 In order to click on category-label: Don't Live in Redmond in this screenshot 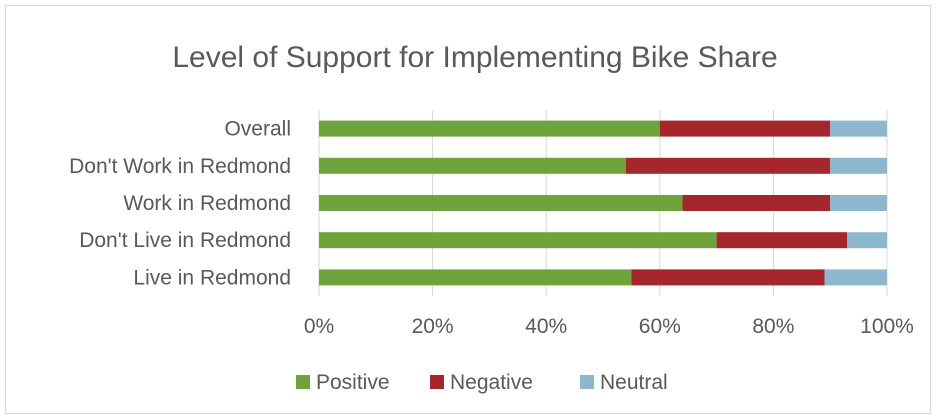, I will do `click(185, 240)`.